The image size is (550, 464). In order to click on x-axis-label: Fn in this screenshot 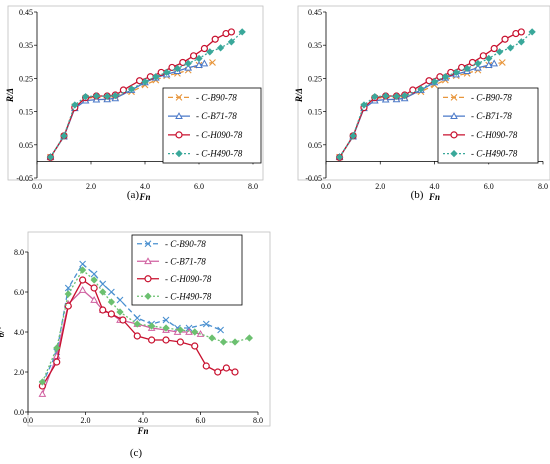, I will do `click(434, 197)`.